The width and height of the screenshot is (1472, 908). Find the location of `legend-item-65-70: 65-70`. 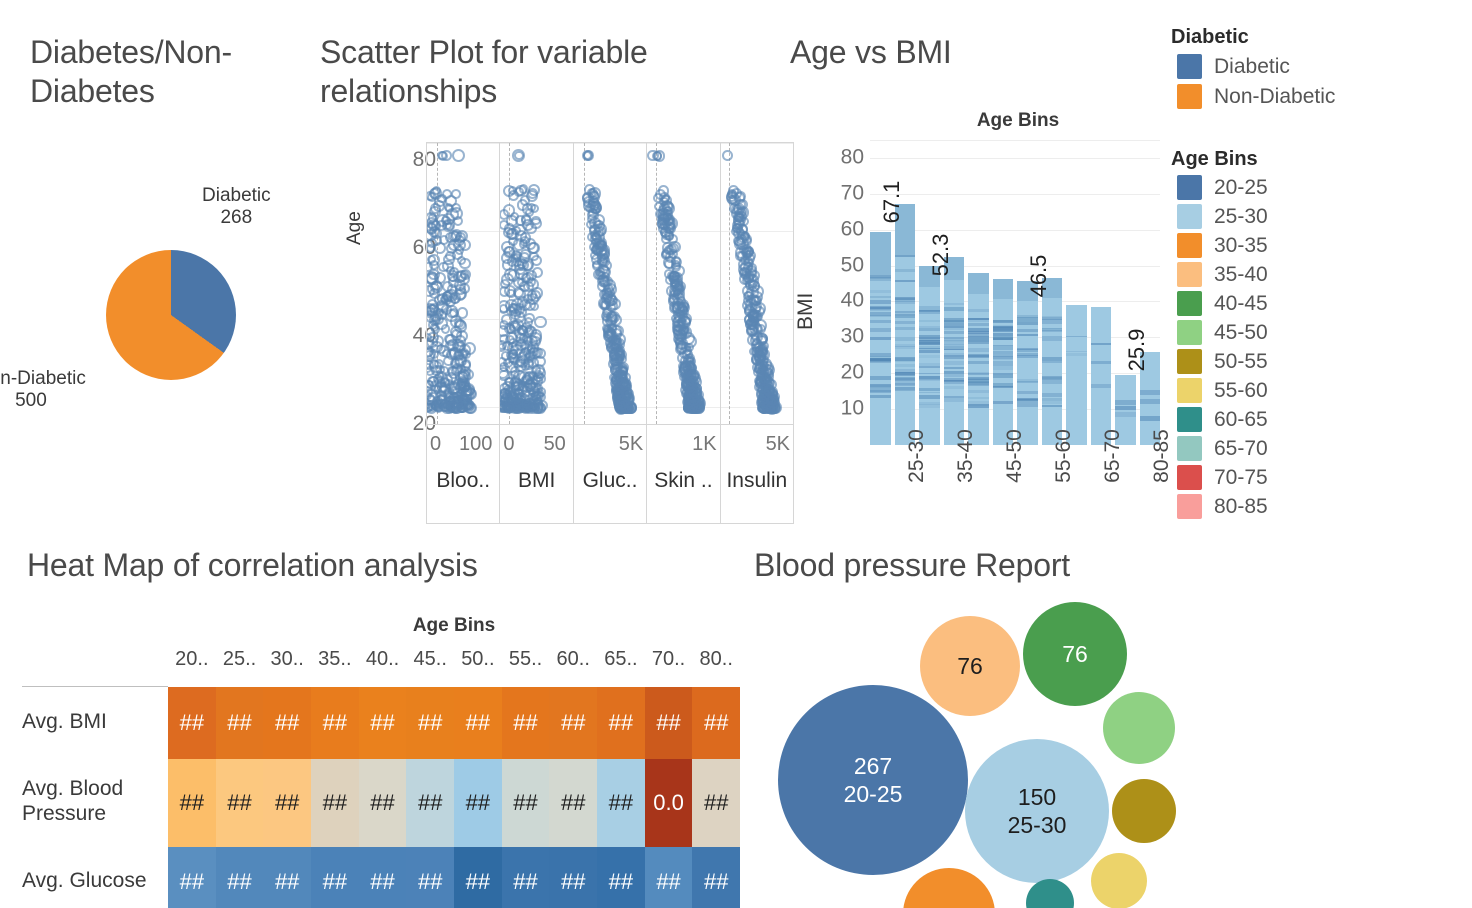

legend-item-65-70: 65-70 is located at coordinates (1222, 448).